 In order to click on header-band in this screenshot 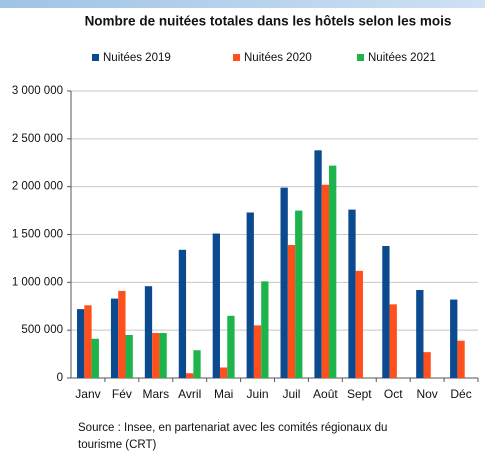, I will do `click(242, 4)`.